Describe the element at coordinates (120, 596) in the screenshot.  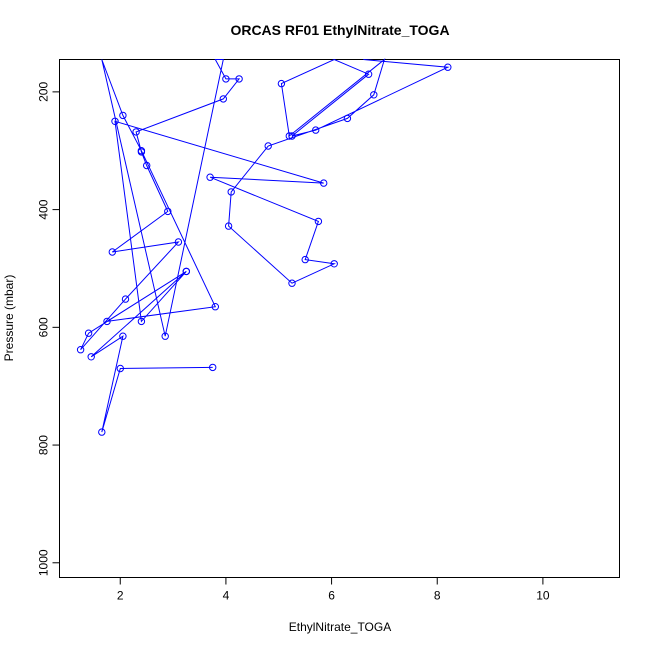
I see `x-tick-label: 2` at that location.